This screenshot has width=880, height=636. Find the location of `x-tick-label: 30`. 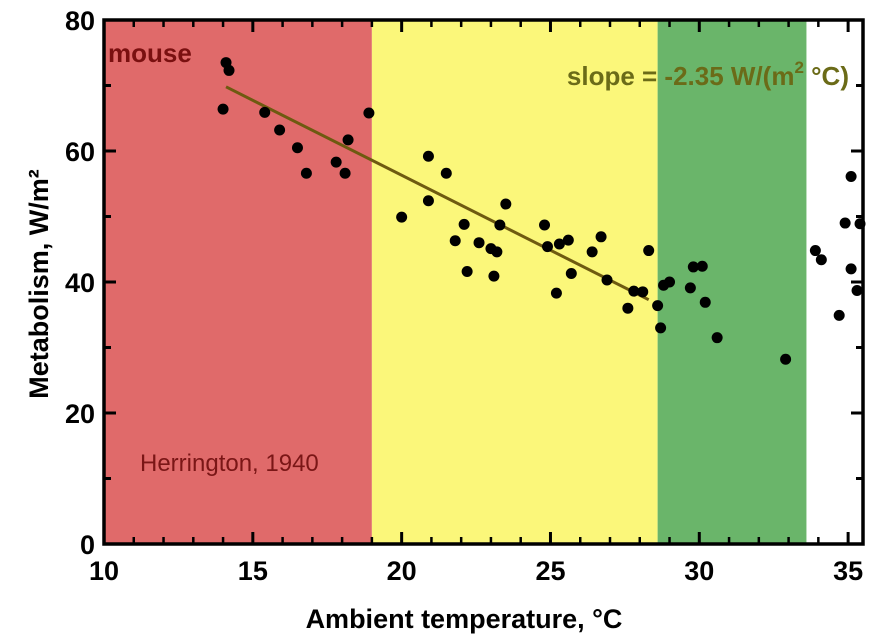

x-tick-label: 30 is located at coordinates (699, 571).